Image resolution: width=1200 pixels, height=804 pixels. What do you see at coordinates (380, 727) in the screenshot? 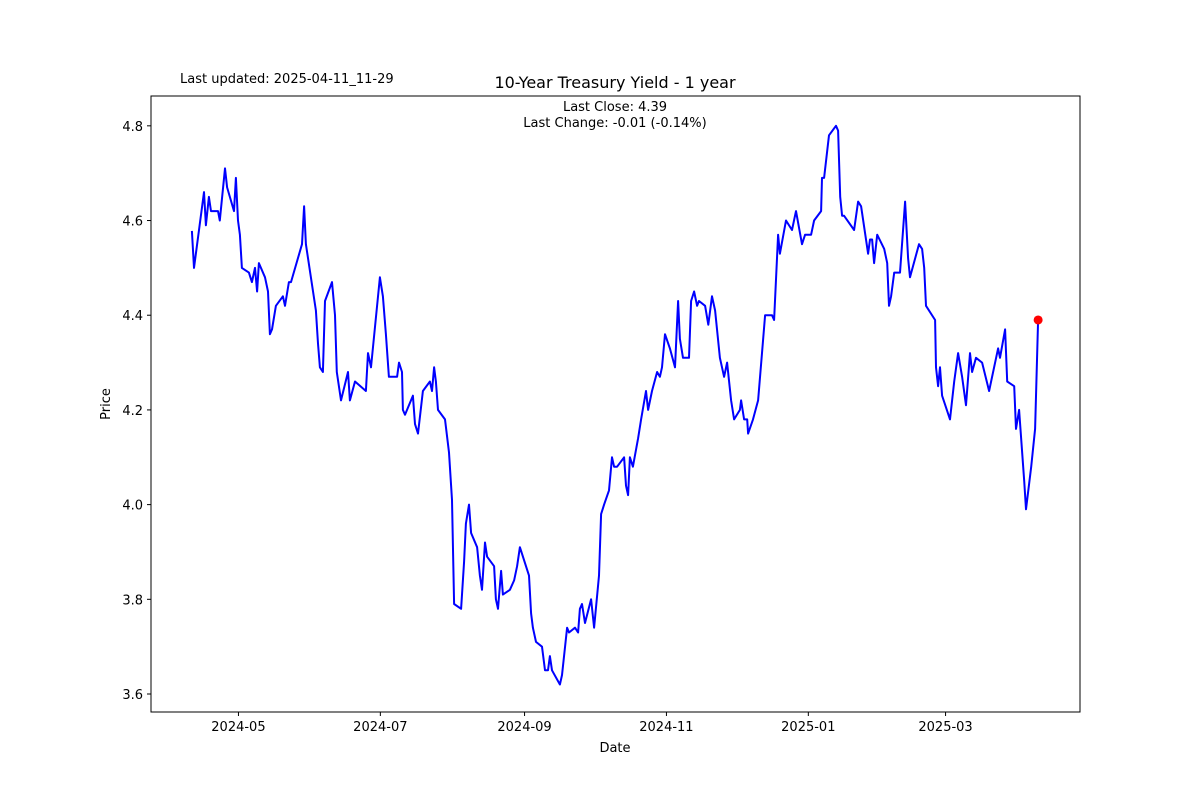
I see `x-tick-label: 2024-07` at bounding box center [380, 727].